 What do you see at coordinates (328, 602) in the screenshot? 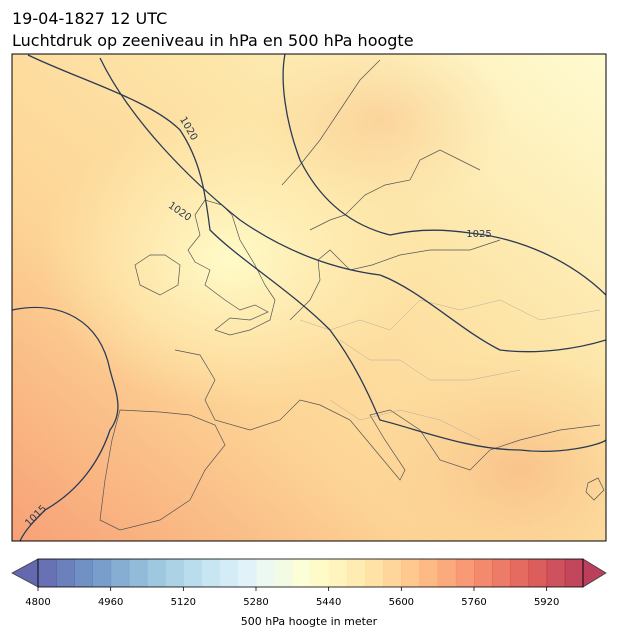
I see `colorbar-tick-label: 5440` at bounding box center [328, 602].